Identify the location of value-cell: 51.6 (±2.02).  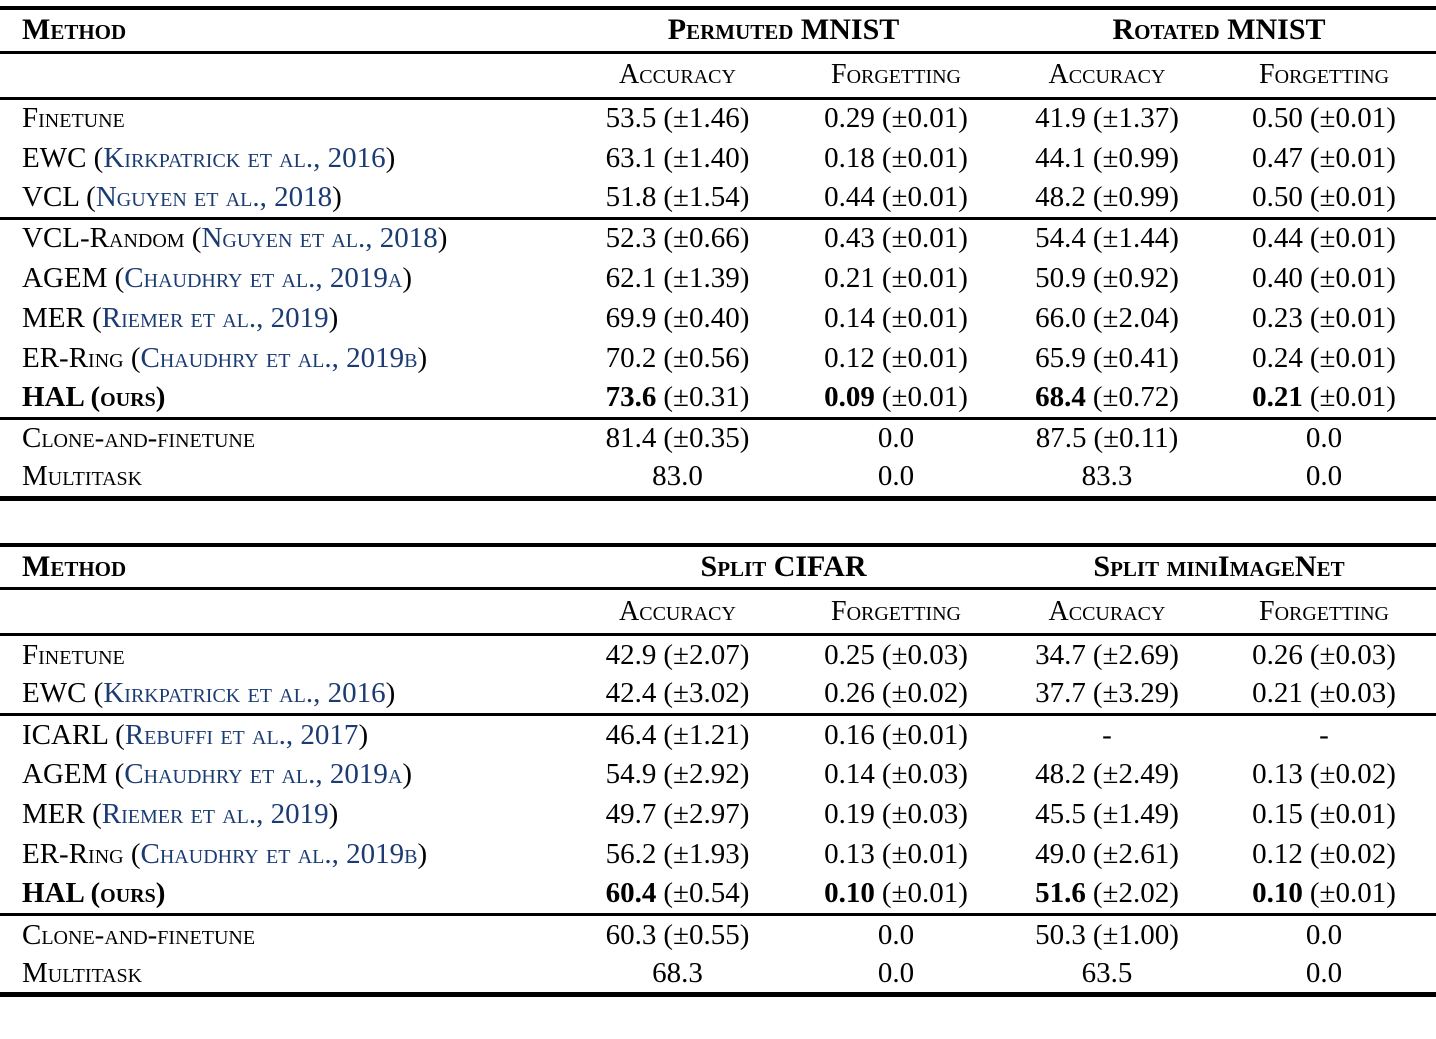
(1107, 895).